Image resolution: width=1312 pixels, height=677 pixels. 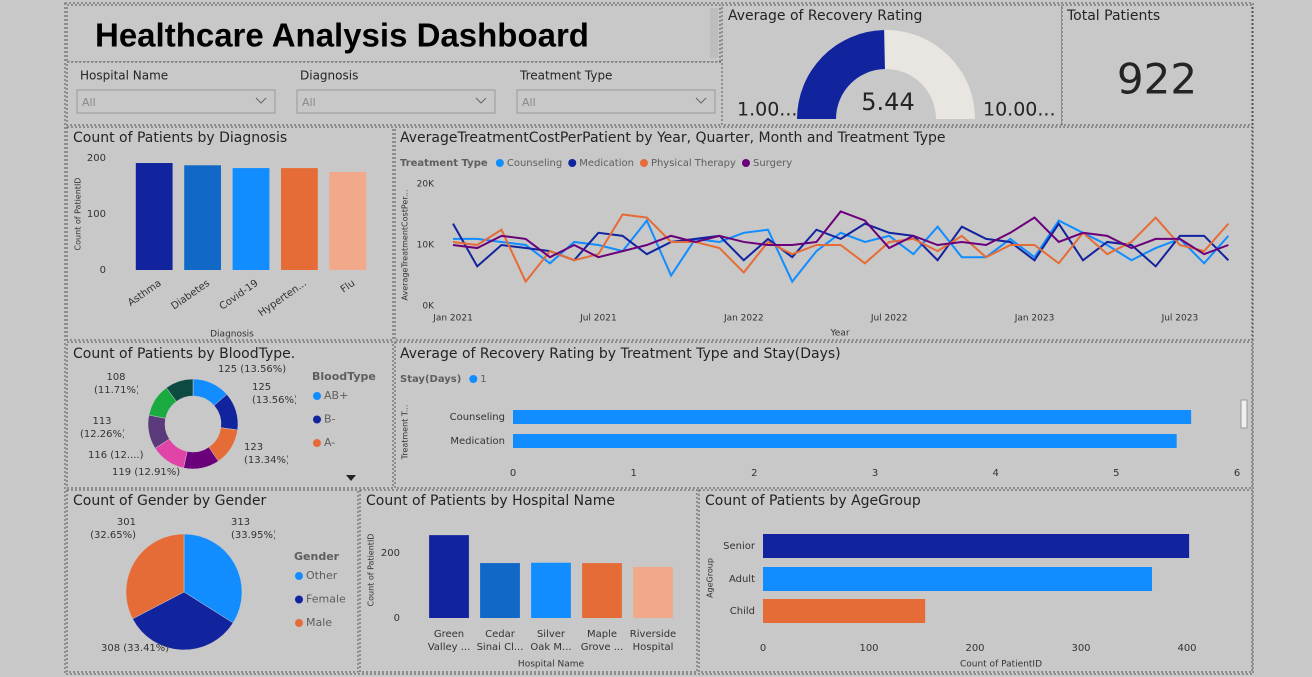 What do you see at coordinates (875, 473) in the screenshot?
I see `x-tick-label: 3` at bounding box center [875, 473].